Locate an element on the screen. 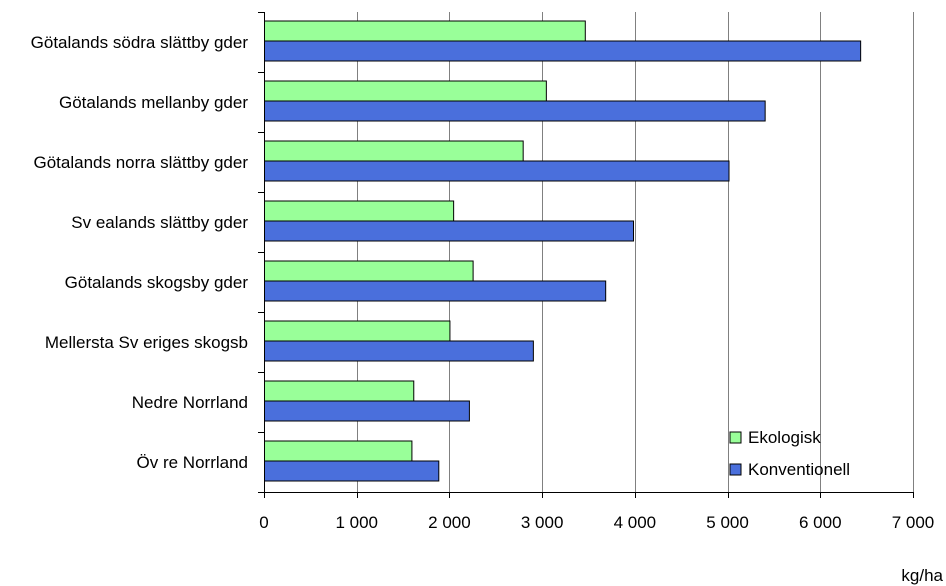 The height and width of the screenshot is (586, 946). category-label: Sv ealands slättby gder is located at coordinates (159, 222).